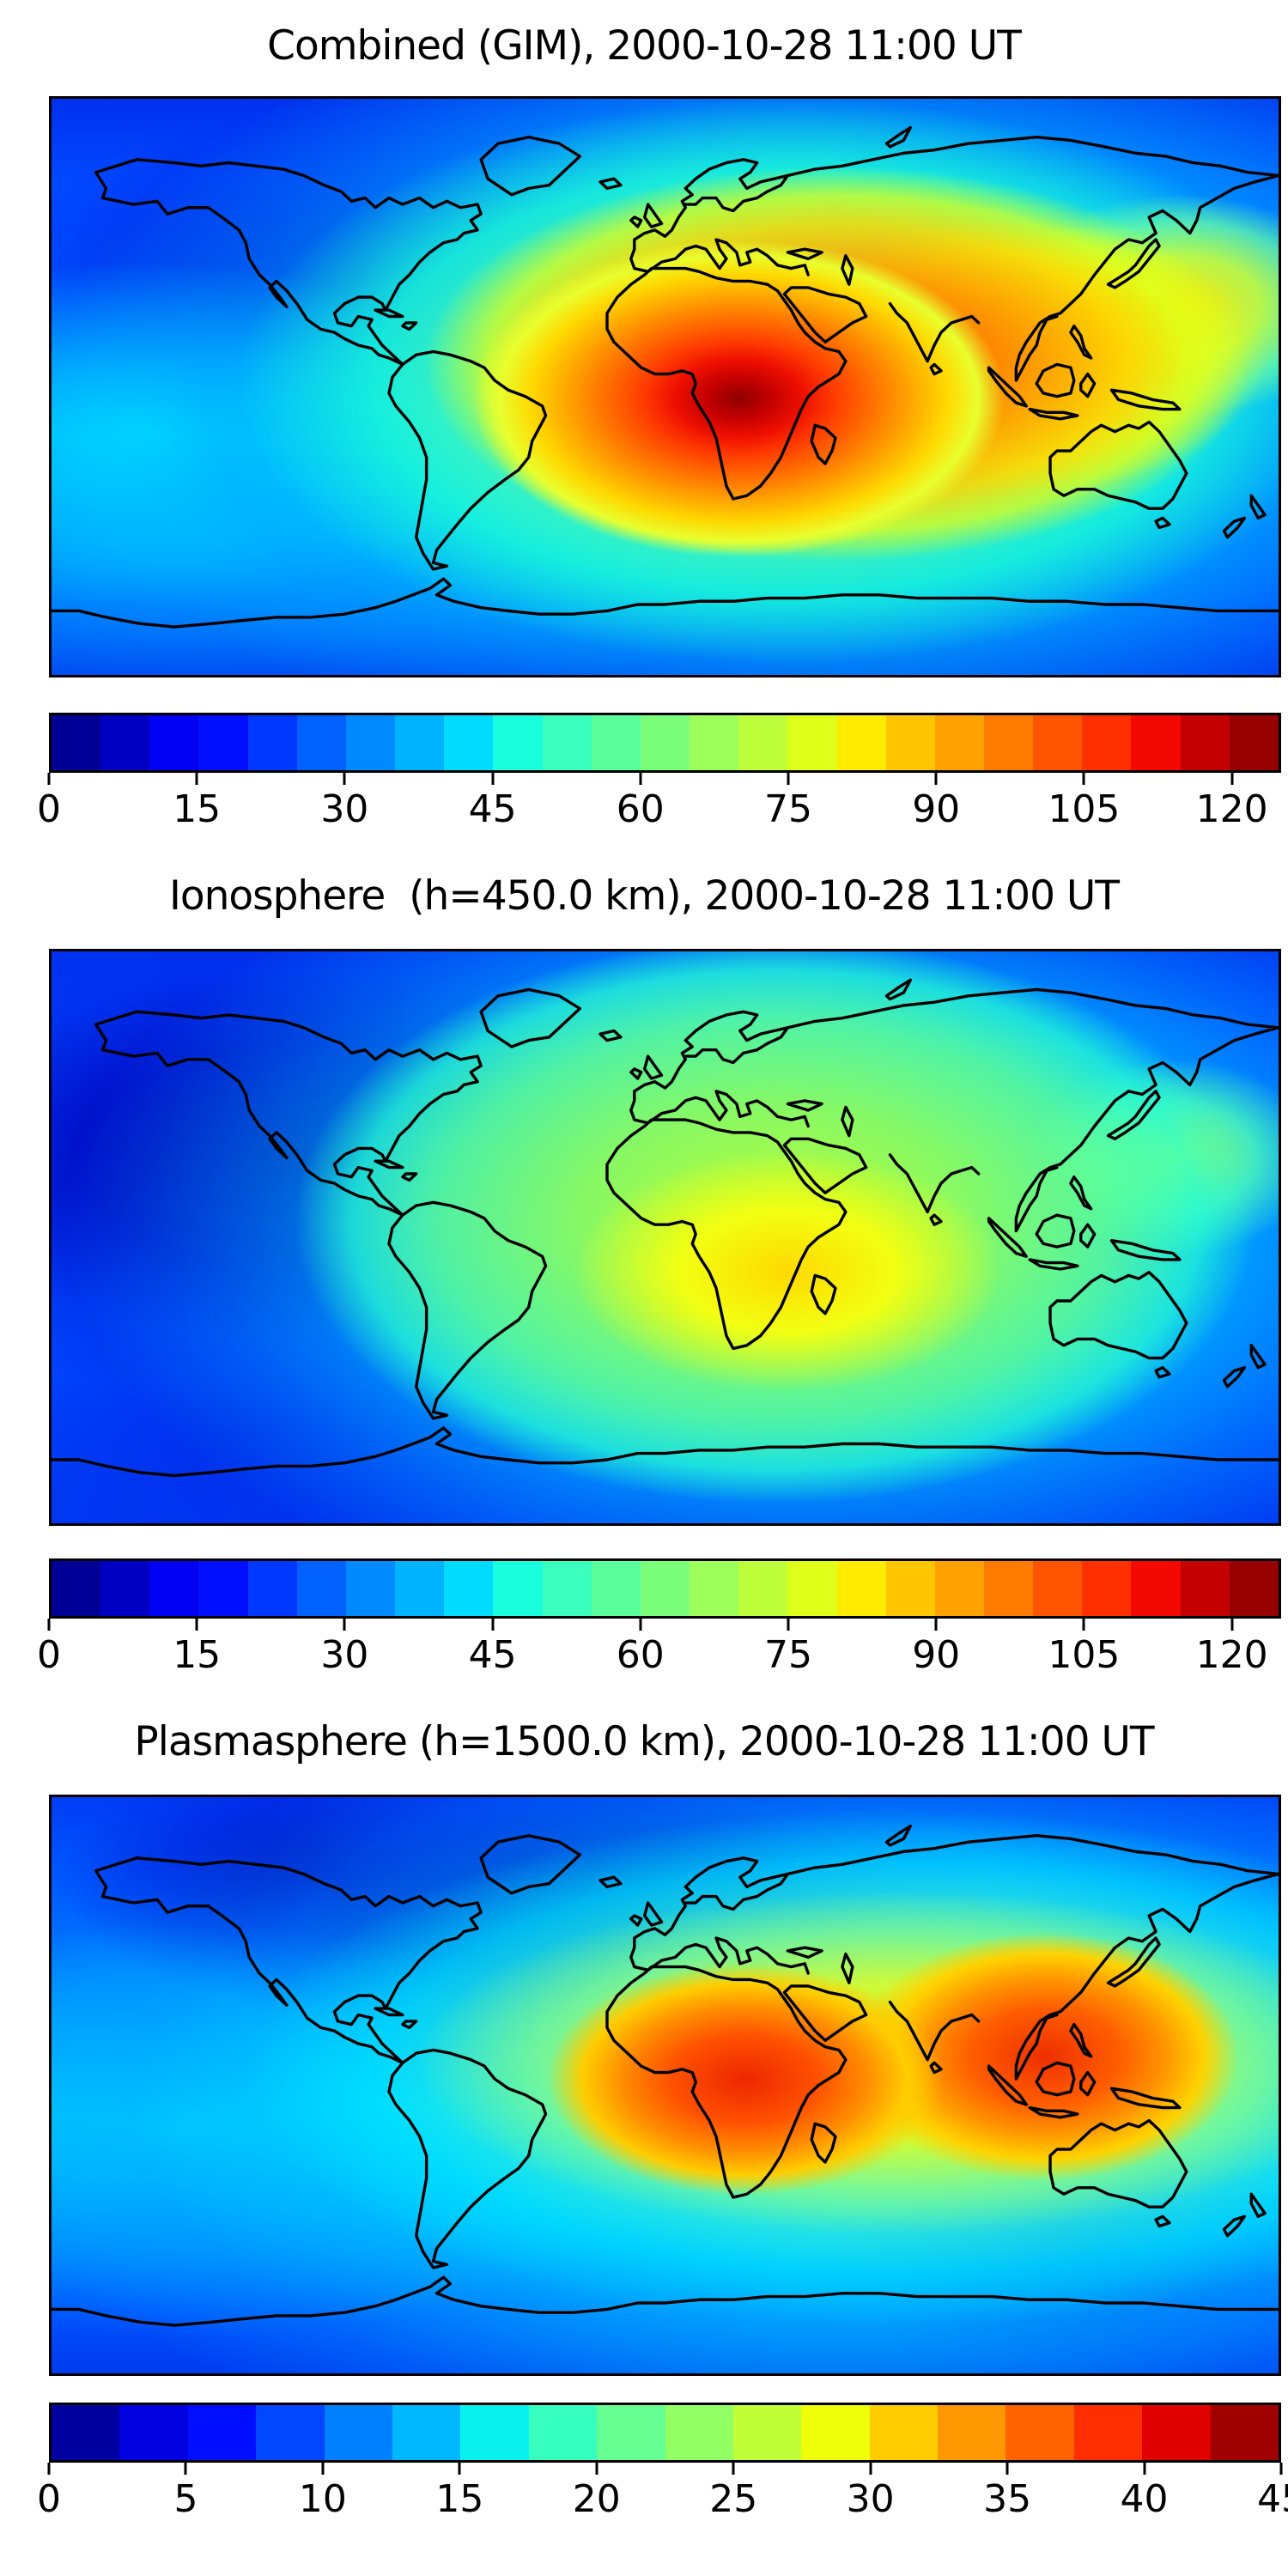  What do you see at coordinates (186, 2499) in the screenshot?
I see `colorbar-tick-label: 5` at bounding box center [186, 2499].